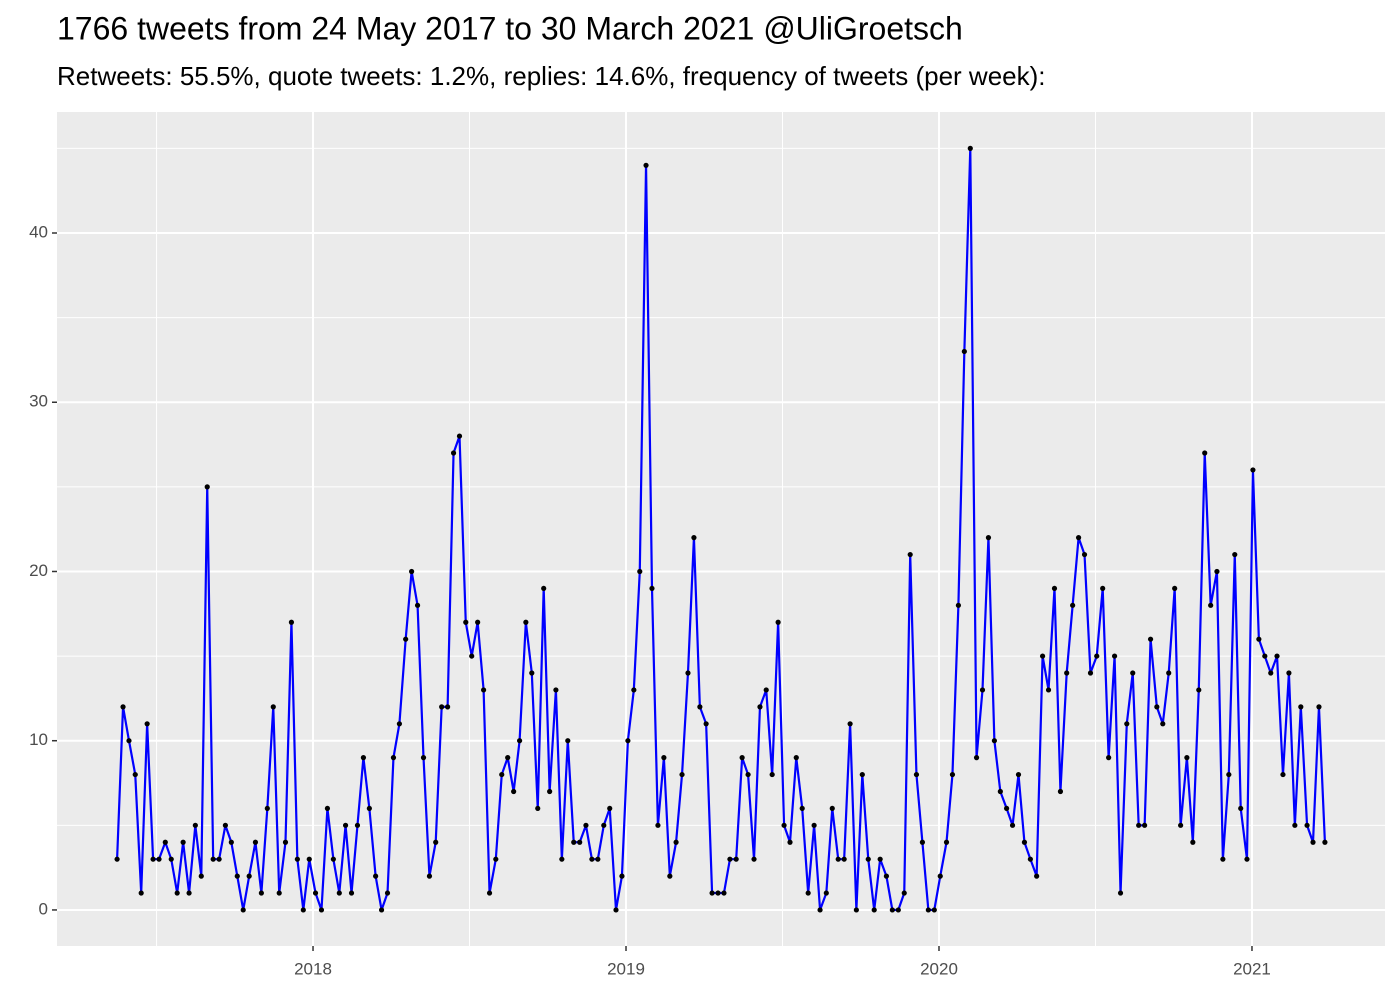  Describe the element at coordinates (38, 231) in the screenshot. I see `y-tick-label: 40` at that location.